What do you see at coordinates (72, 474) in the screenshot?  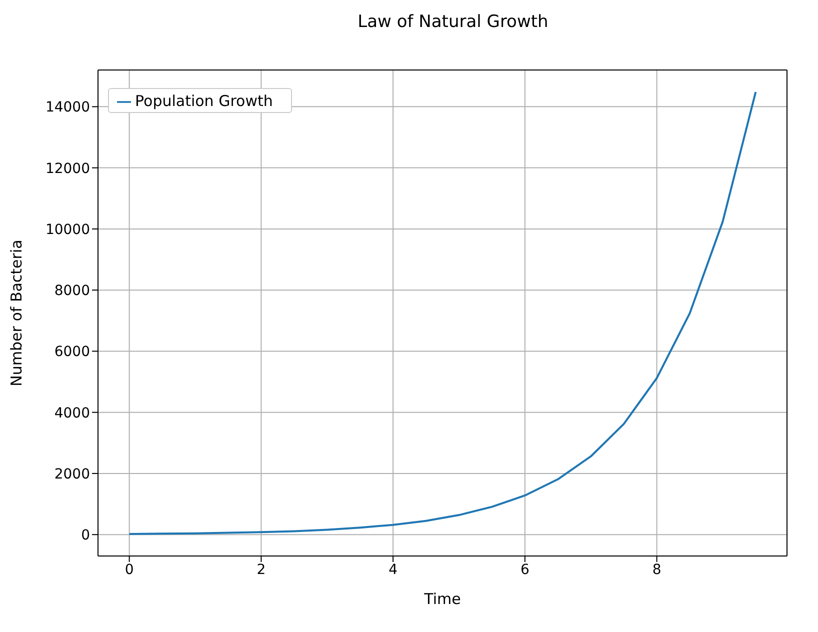 I see `y-tick-label: 2000` at bounding box center [72, 474].